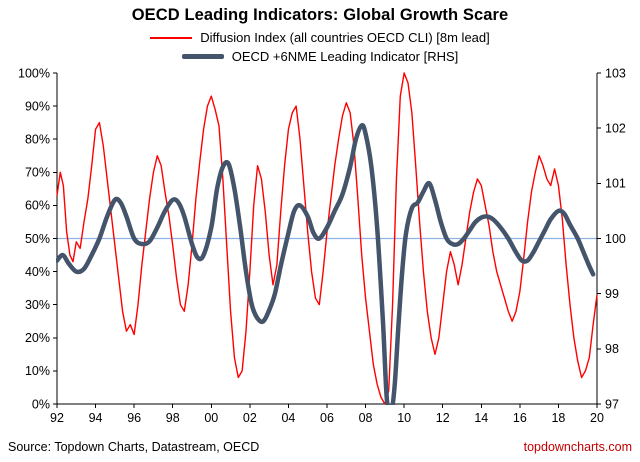 The image size is (640, 462). What do you see at coordinates (96, 418) in the screenshot?
I see `x-axis-tick-label: 94` at bounding box center [96, 418].